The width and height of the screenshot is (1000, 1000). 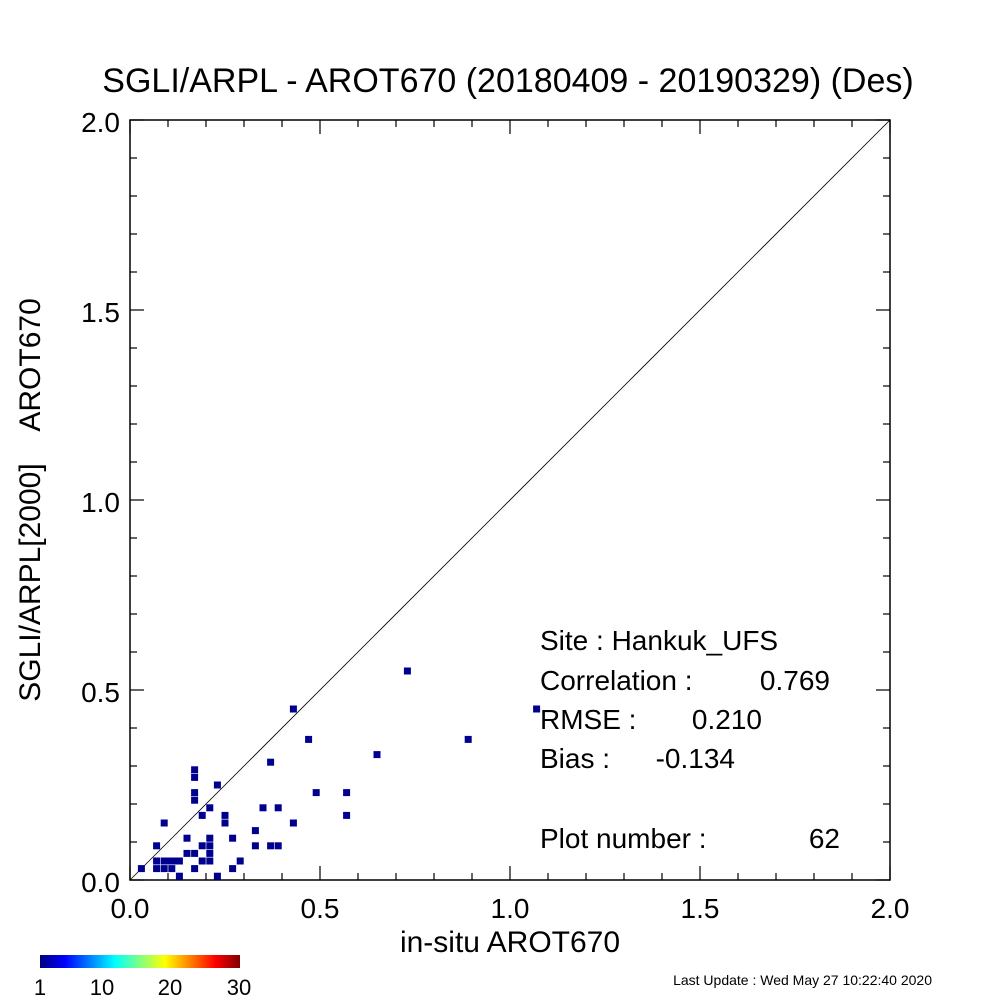 What do you see at coordinates (102, 987) in the screenshot?
I see `colorbar-tick-label: 10` at bounding box center [102, 987].